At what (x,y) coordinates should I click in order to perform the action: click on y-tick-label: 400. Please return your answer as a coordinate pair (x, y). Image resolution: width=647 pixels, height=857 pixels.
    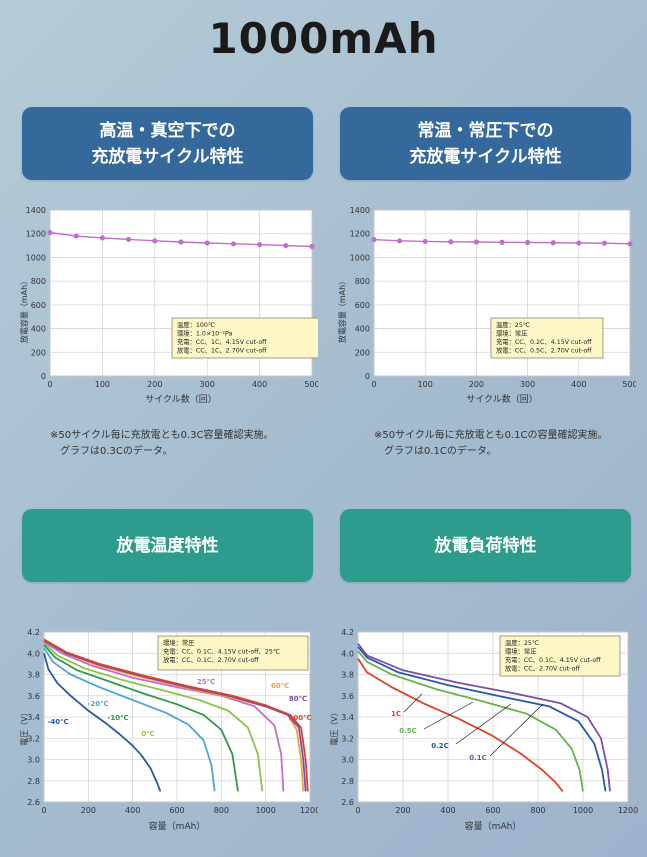
    Looking at the image, I should click on (362, 329).